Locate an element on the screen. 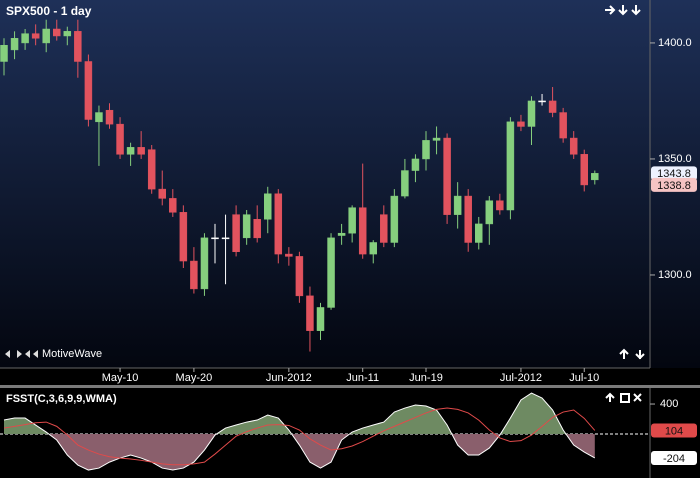 Image resolution: width=700 pixels, height=478 pixels. area-fill-below is located at coordinates (299, 452).